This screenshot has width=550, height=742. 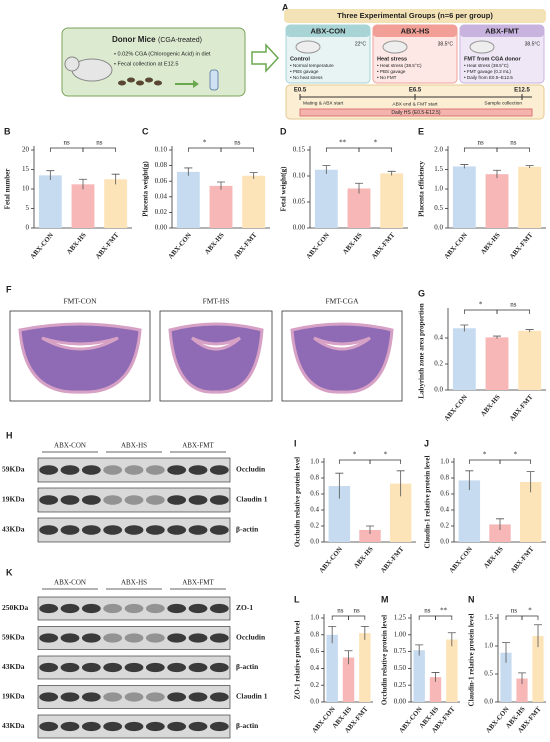 What do you see at coordinates (395, 47) in the screenshot?
I see `mouse-icon` at bounding box center [395, 47].